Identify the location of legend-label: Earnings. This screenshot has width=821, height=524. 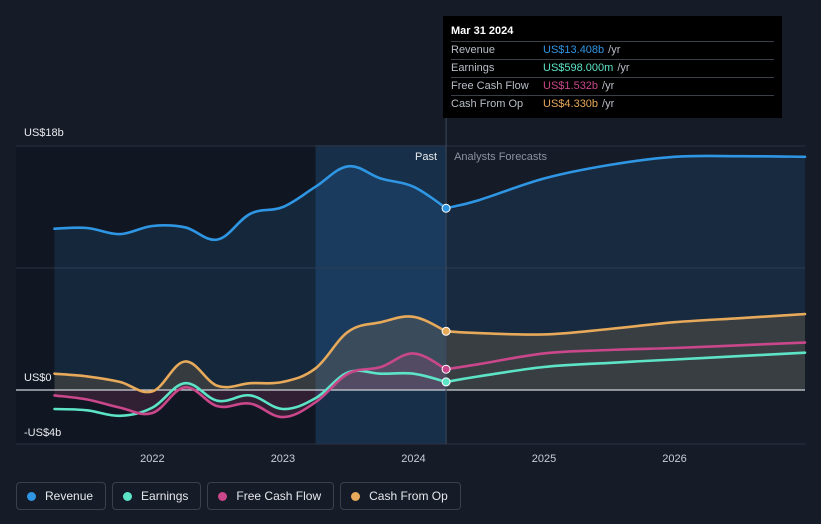
(165, 496).